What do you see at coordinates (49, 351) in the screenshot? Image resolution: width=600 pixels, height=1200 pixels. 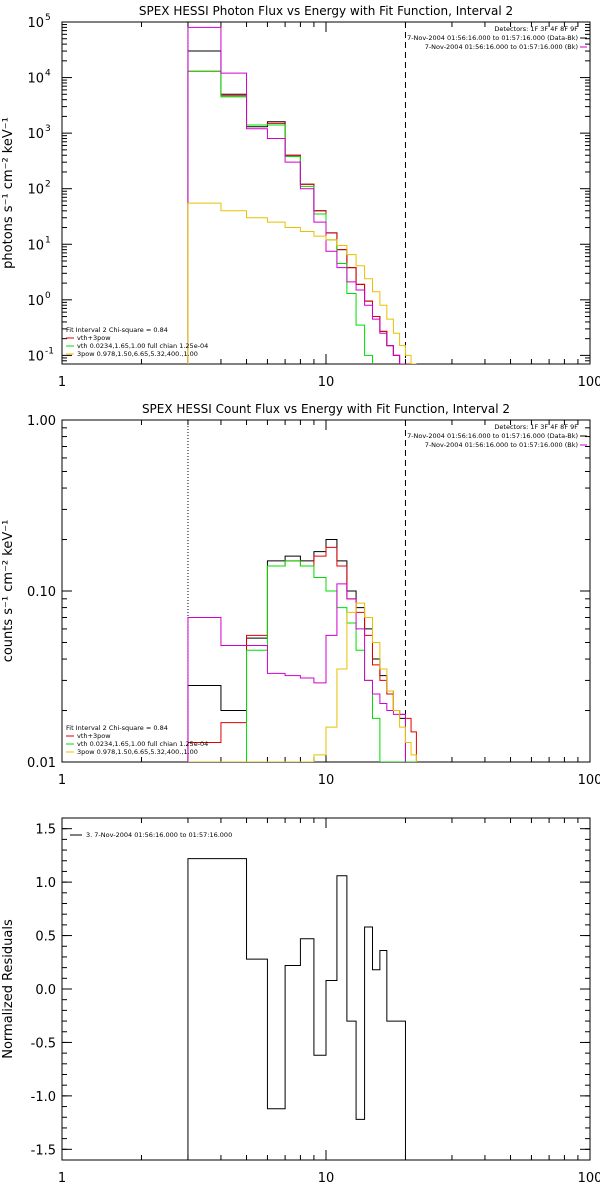 I see `y-tick-exponent: -1` at bounding box center [49, 351].